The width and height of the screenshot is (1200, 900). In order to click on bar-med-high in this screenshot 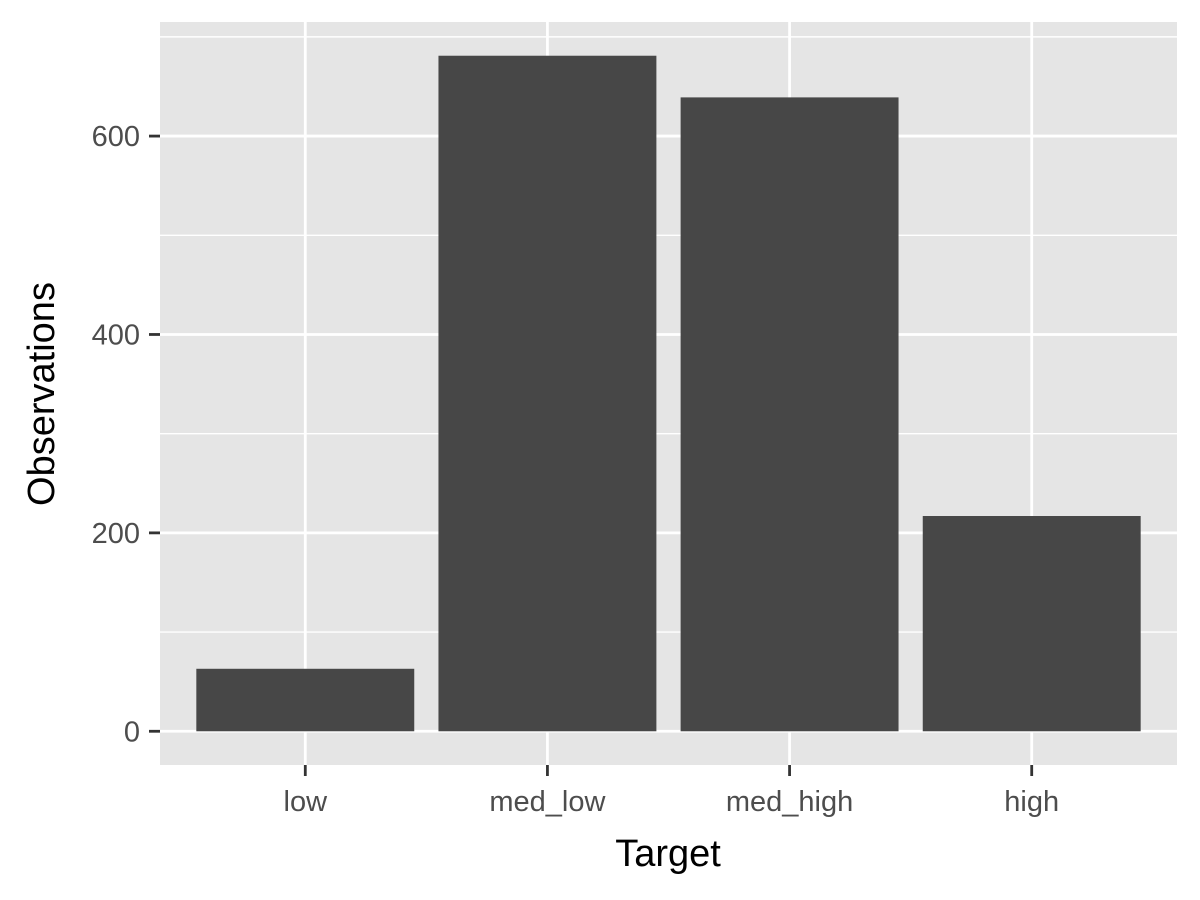, I will do `click(789, 414)`.